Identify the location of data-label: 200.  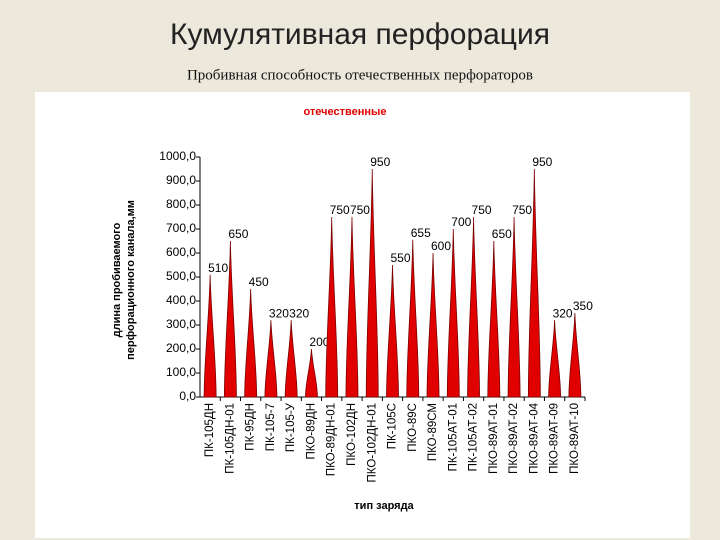
(319, 342).